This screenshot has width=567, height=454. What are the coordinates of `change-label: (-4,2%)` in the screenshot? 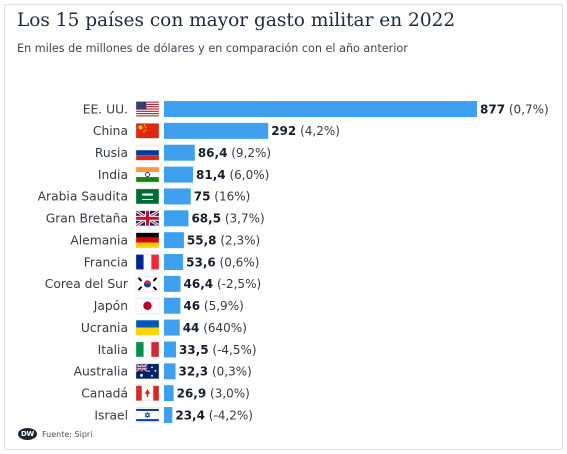 It's located at (229, 415).